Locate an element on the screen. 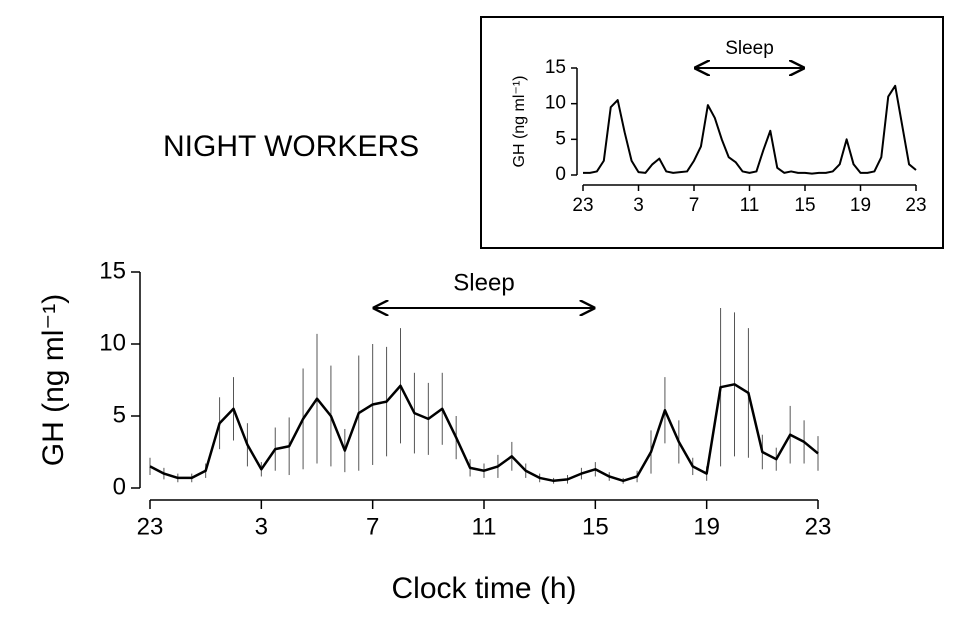 The image size is (960, 620). chart-title: NIGHT WORKERS is located at coordinates (291, 146).